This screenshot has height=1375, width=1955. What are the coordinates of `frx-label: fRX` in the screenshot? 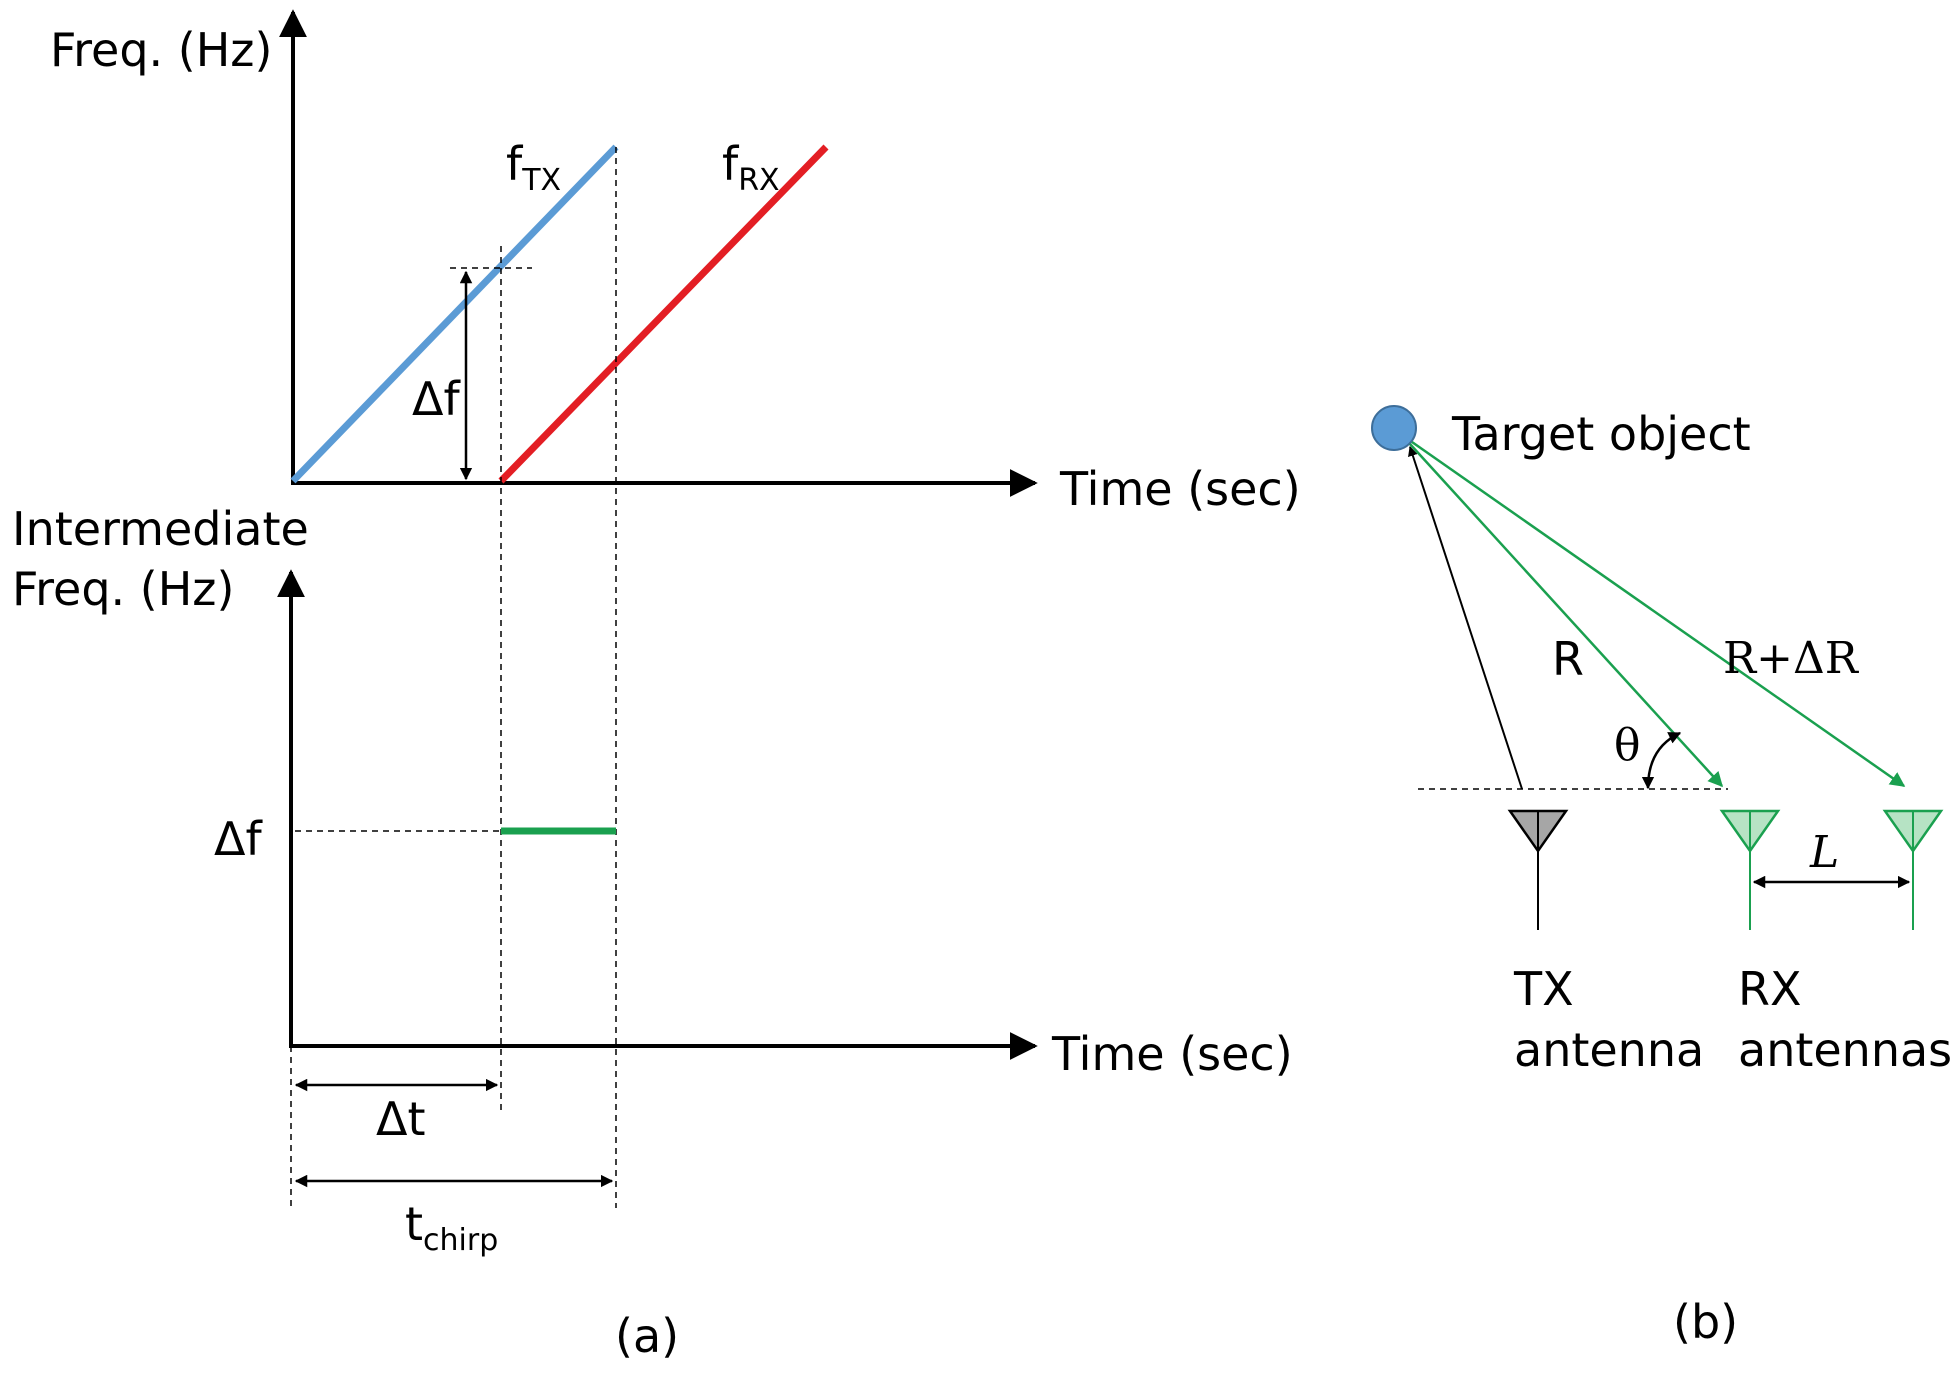 It's located at (751, 167).